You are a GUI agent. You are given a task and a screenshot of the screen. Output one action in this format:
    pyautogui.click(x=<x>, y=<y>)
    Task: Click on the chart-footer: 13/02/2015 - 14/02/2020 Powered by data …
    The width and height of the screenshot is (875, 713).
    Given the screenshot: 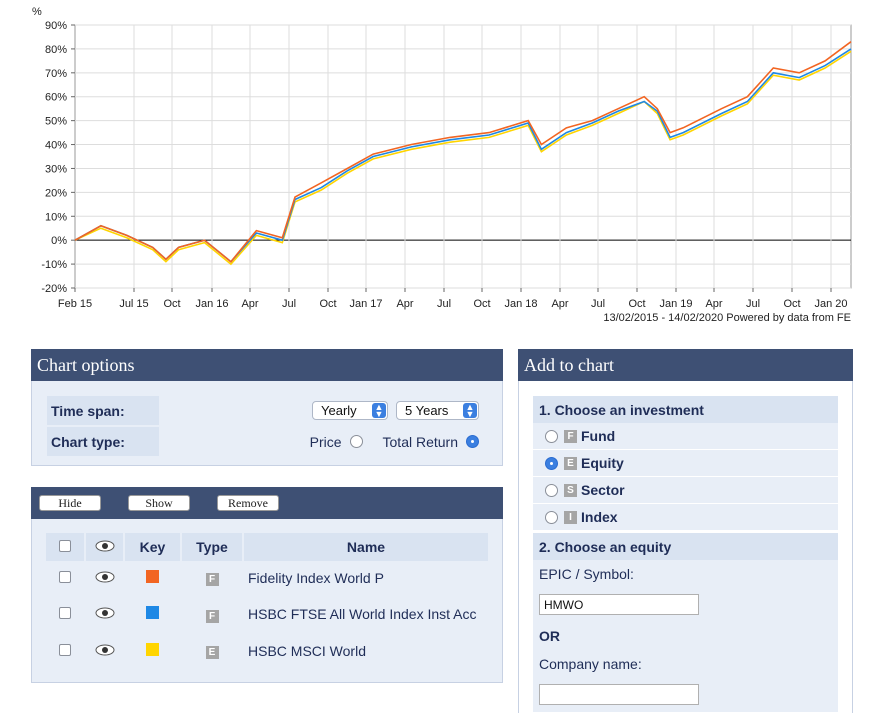 What is the action you would take?
    pyautogui.click(x=727, y=318)
    